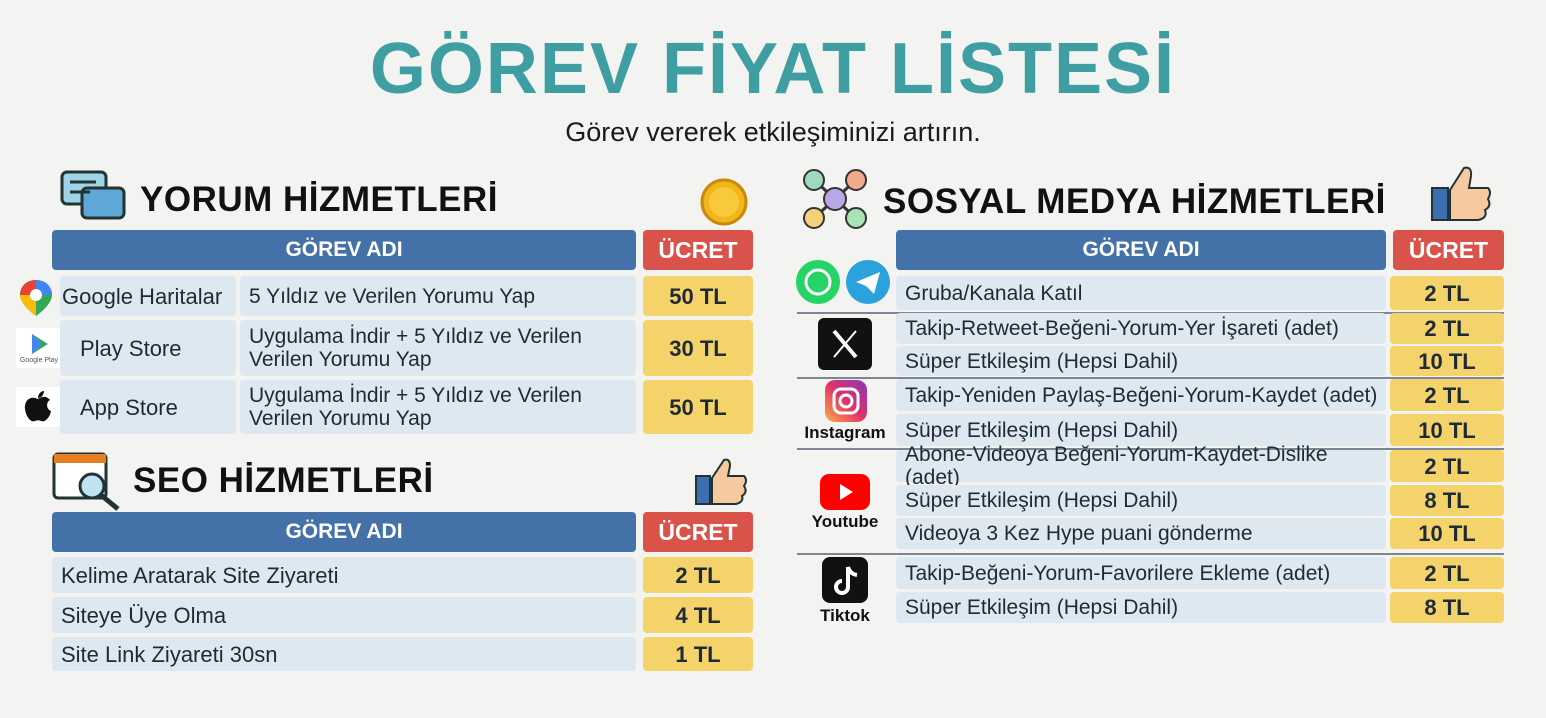  I want to click on seo-icon, so click(86, 481).